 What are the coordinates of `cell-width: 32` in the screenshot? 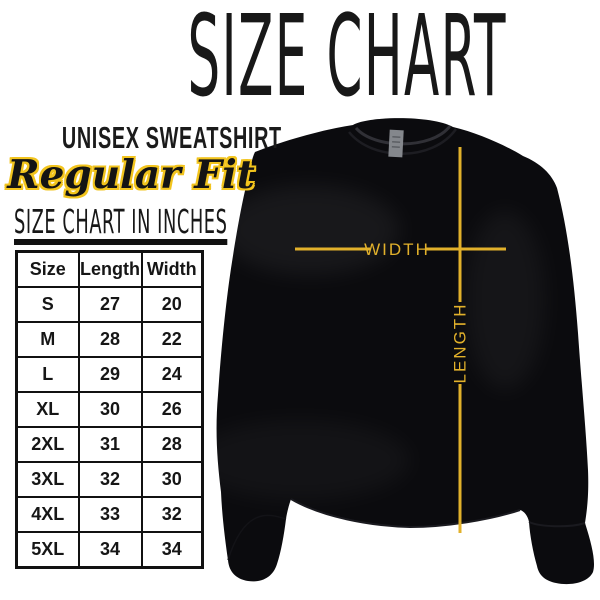 It's located at (172, 514).